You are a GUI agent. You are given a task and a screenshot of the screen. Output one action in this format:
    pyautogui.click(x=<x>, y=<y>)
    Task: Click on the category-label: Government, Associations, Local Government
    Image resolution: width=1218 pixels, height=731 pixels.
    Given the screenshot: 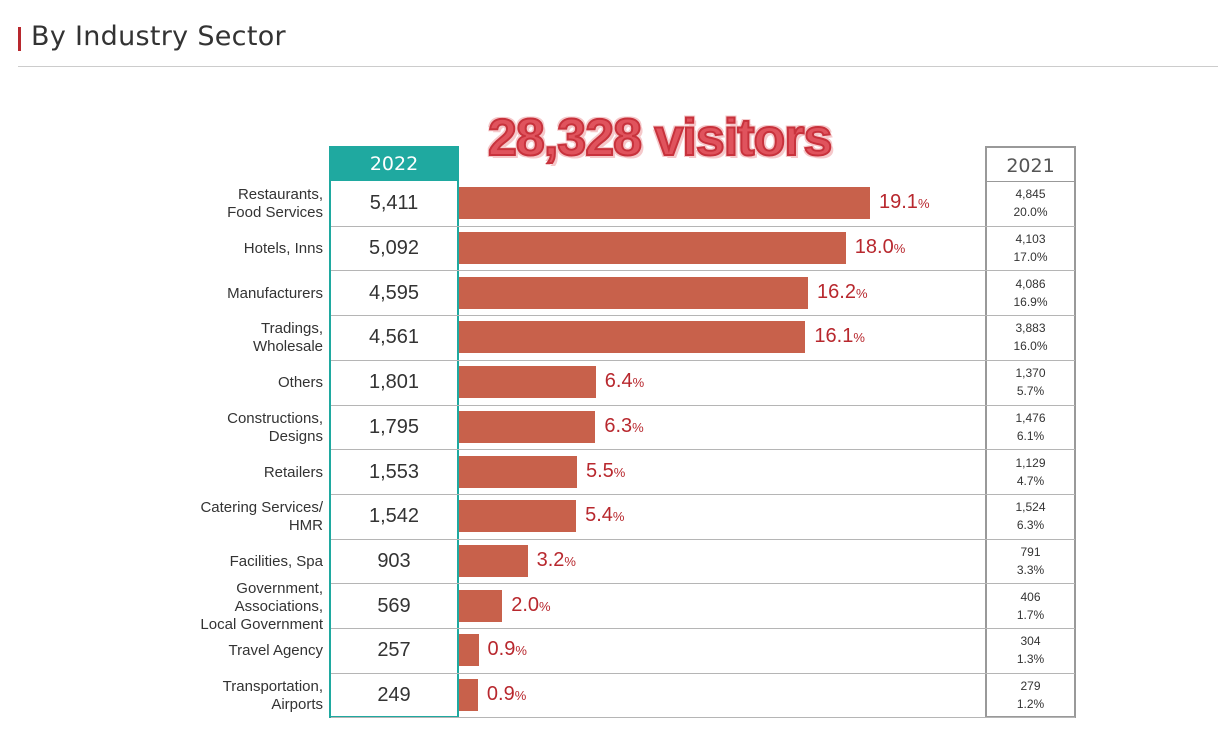 What is the action you would take?
    pyautogui.click(x=241, y=607)
    